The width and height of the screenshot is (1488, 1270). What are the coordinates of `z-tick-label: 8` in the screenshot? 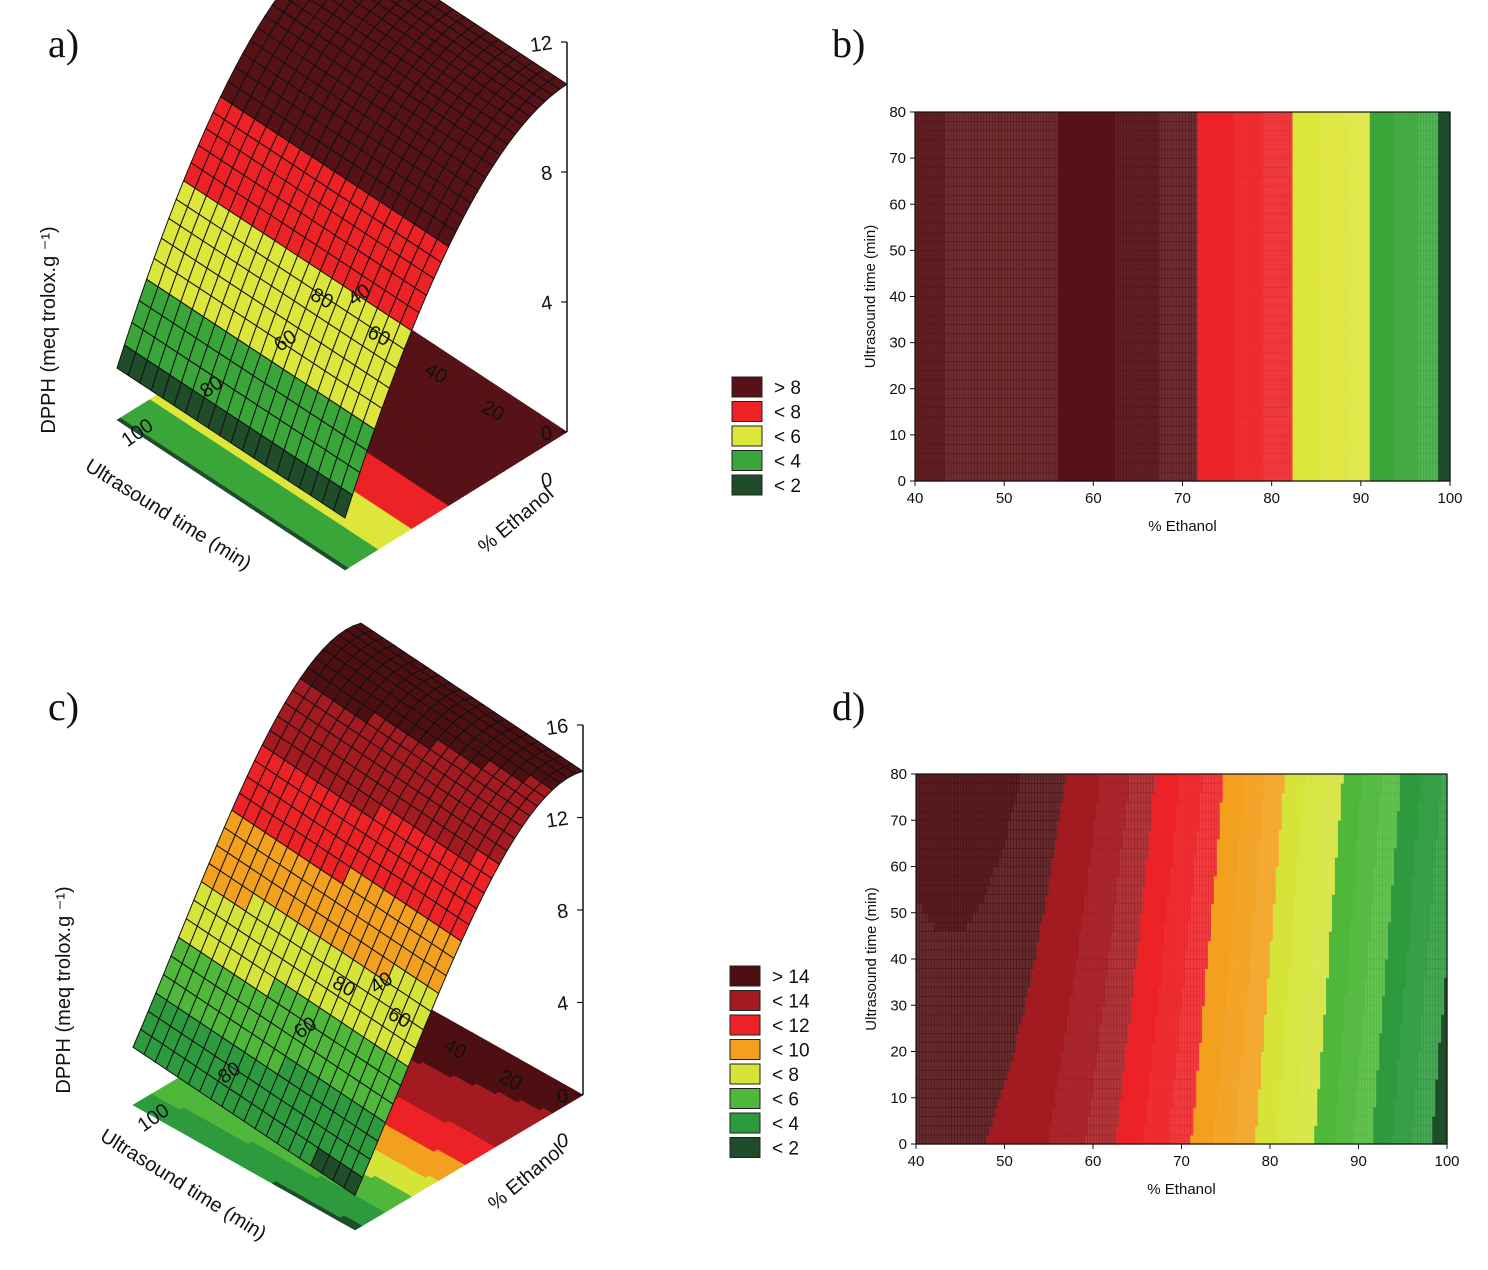 It's located at (547, 173).